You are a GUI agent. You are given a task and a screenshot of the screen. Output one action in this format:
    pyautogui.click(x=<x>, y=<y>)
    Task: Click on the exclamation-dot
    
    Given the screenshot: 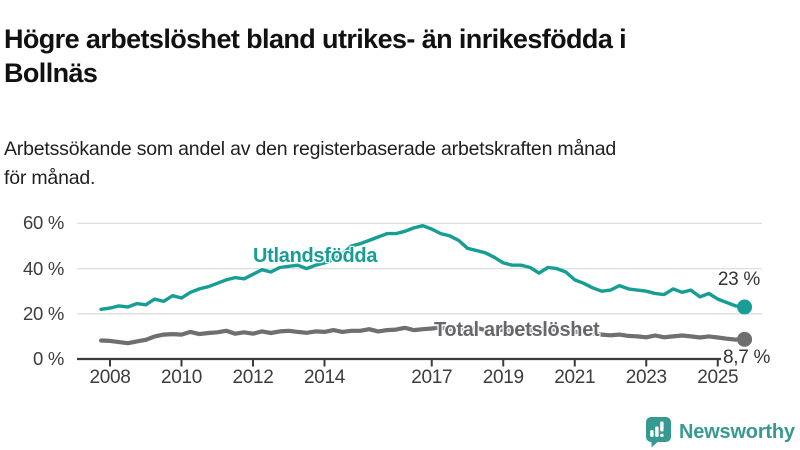 What is the action you would take?
    pyautogui.click(x=662, y=435)
    